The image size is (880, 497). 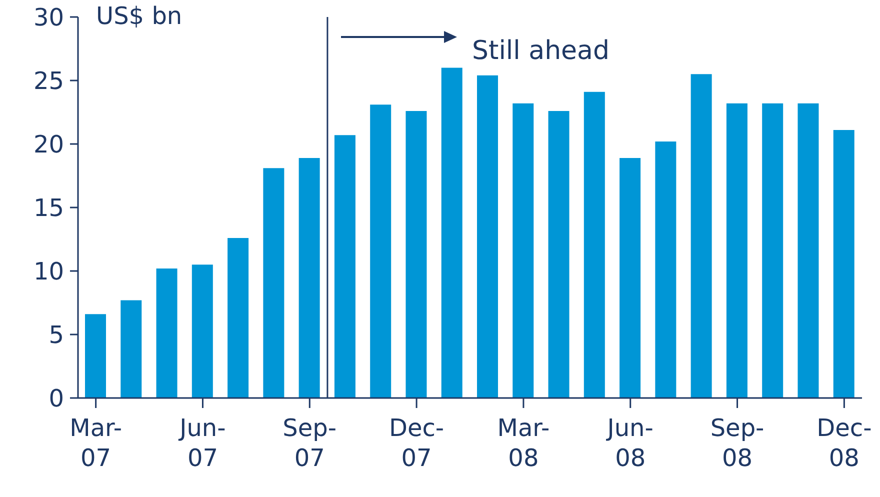 I want to click on y-tick-label: 10, so click(x=48, y=272).